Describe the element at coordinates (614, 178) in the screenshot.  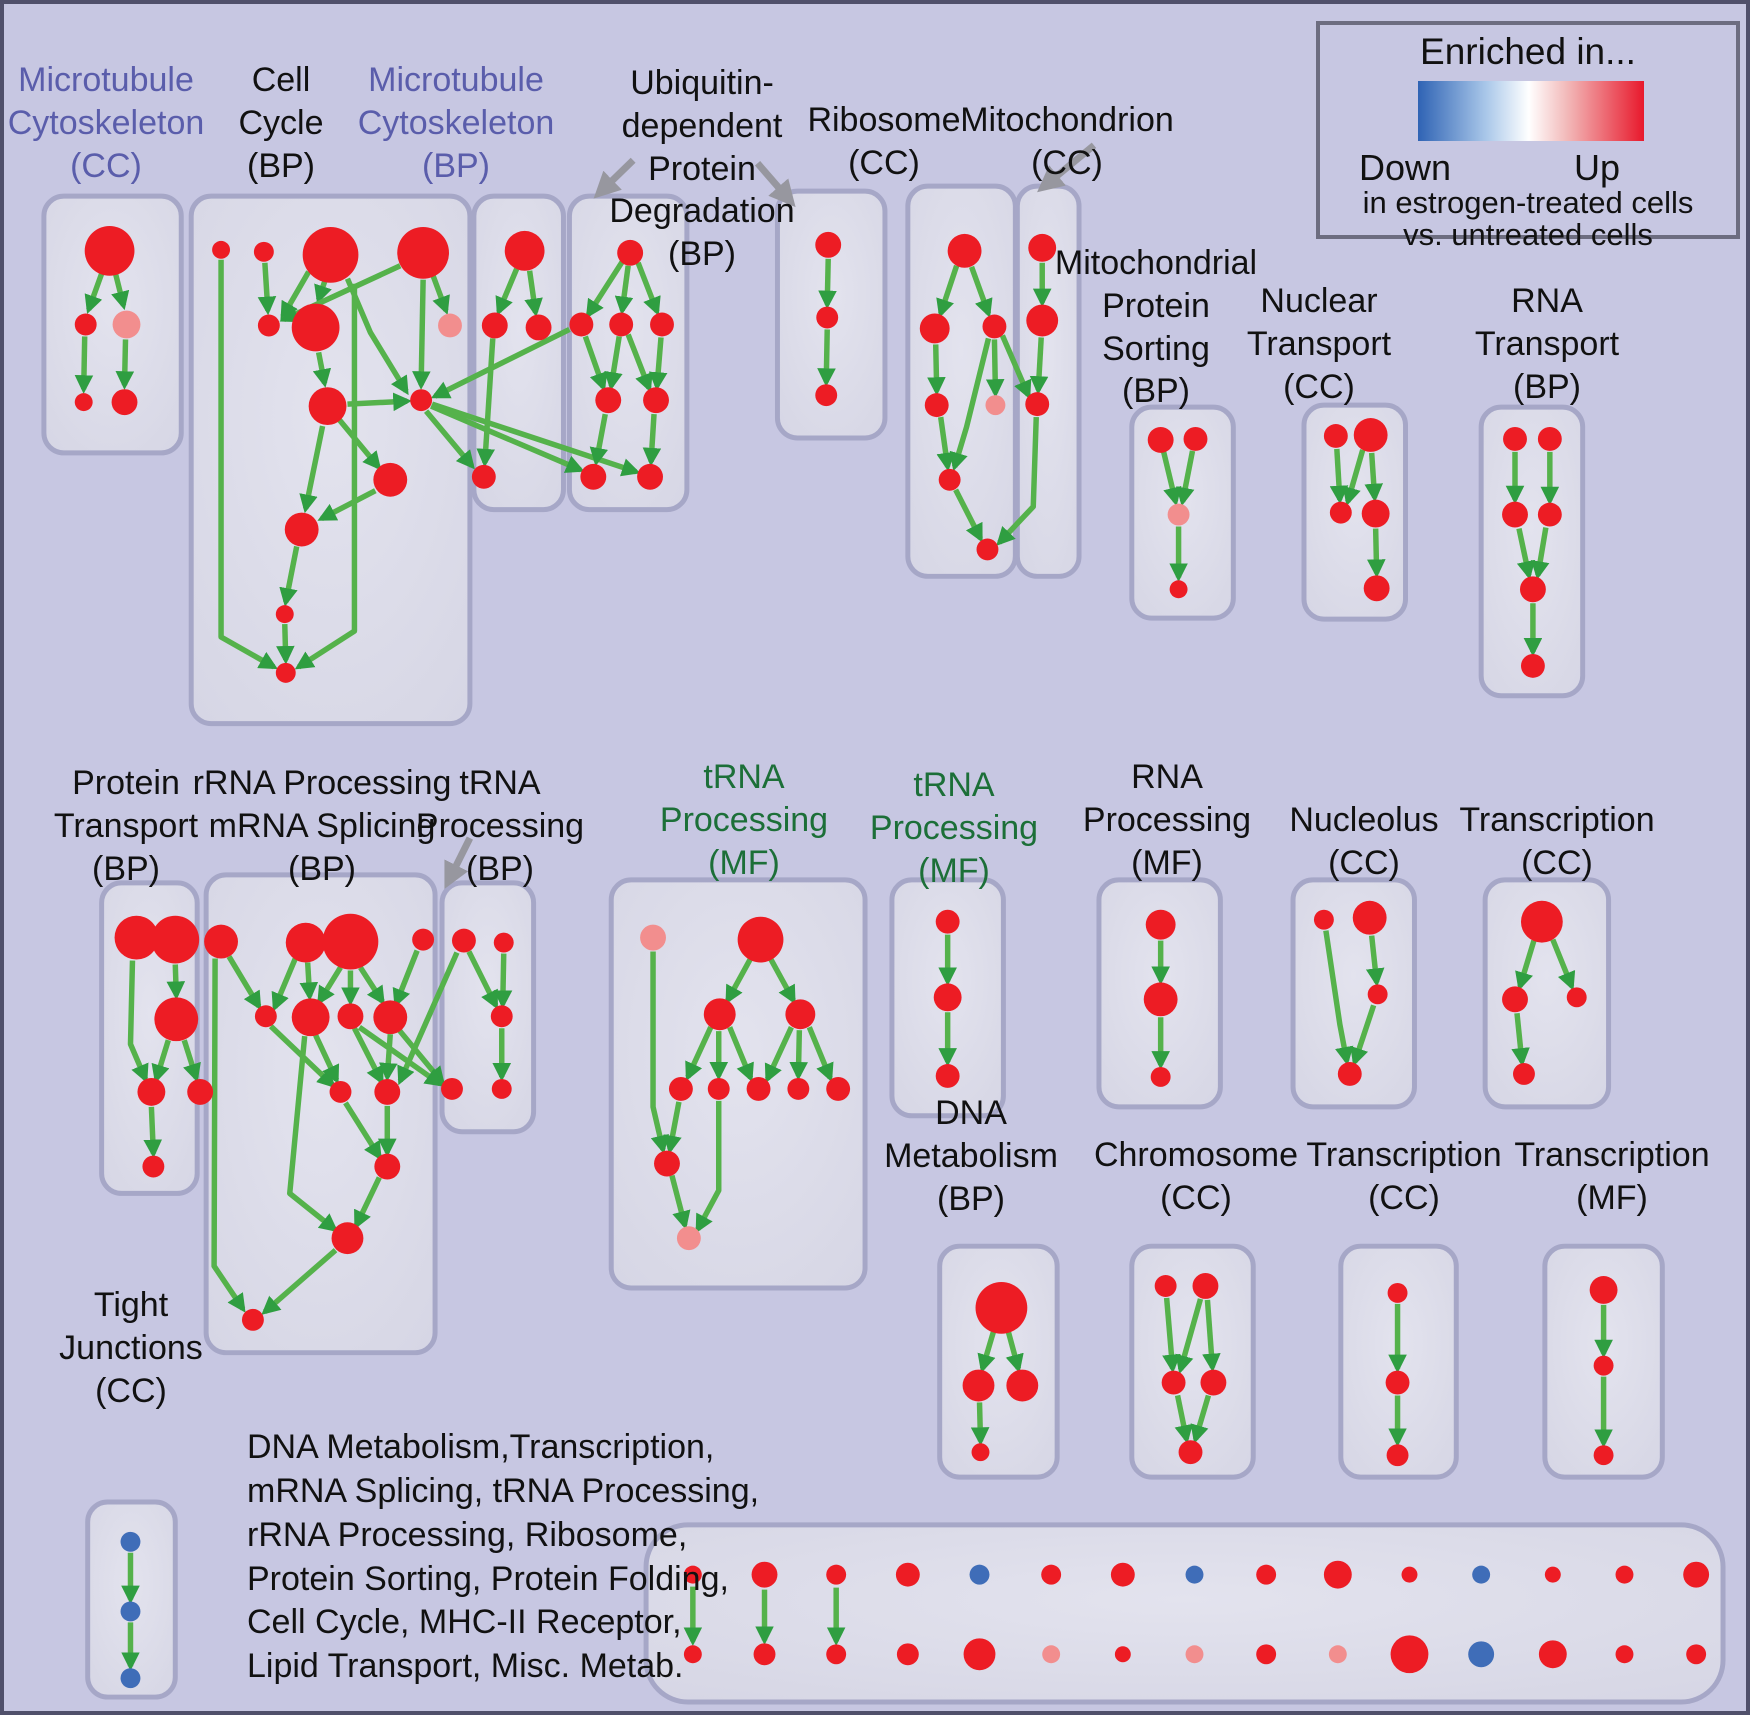
I see `annotation-arrow` at that location.